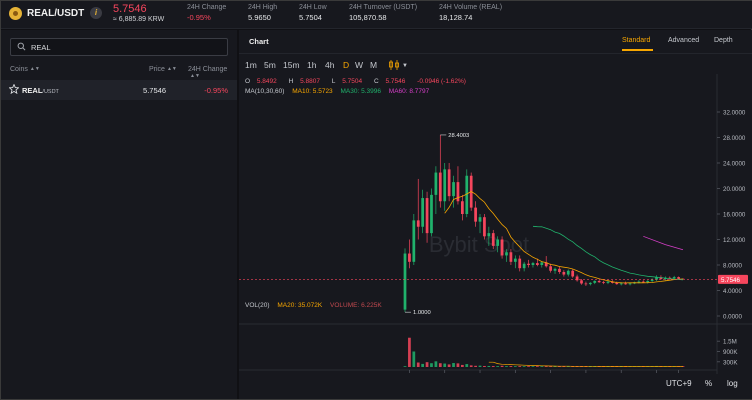 The height and width of the screenshot is (400, 752). Describe the element at coordinates (270, 65) in the screenshot. I see `interval-5m: 5m` at that location.